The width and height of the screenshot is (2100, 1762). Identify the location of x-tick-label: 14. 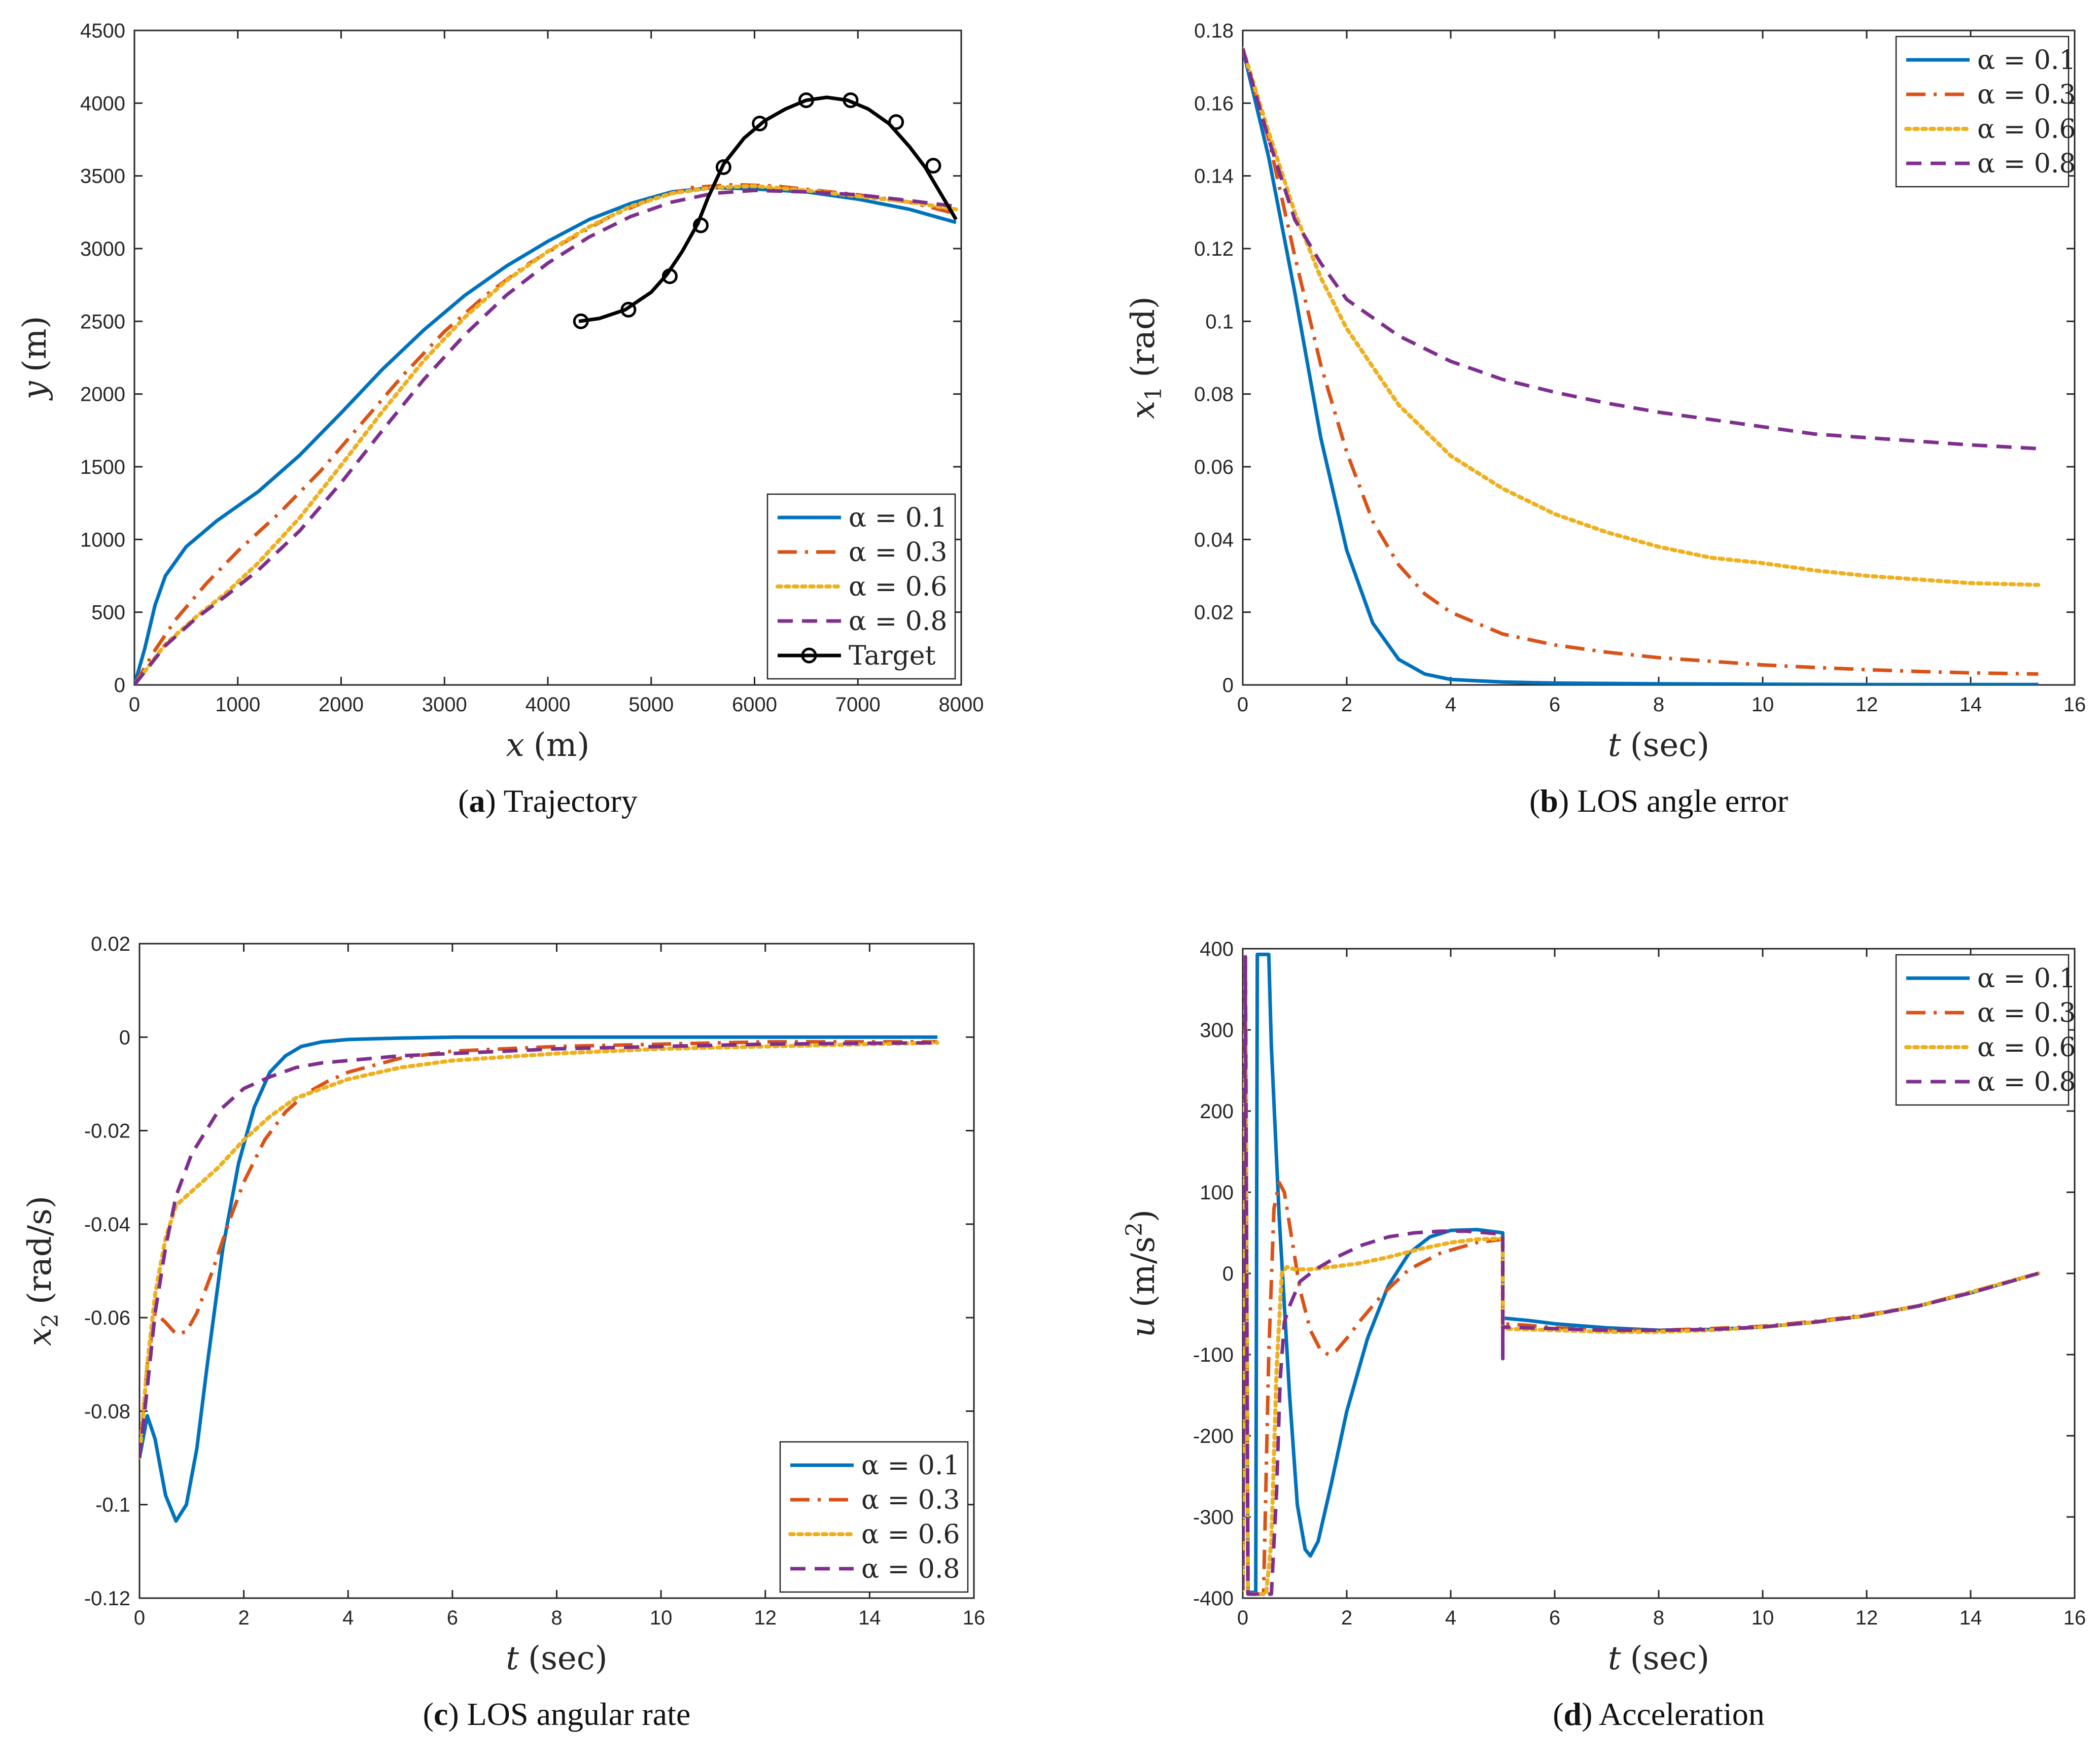
(869, 1618).